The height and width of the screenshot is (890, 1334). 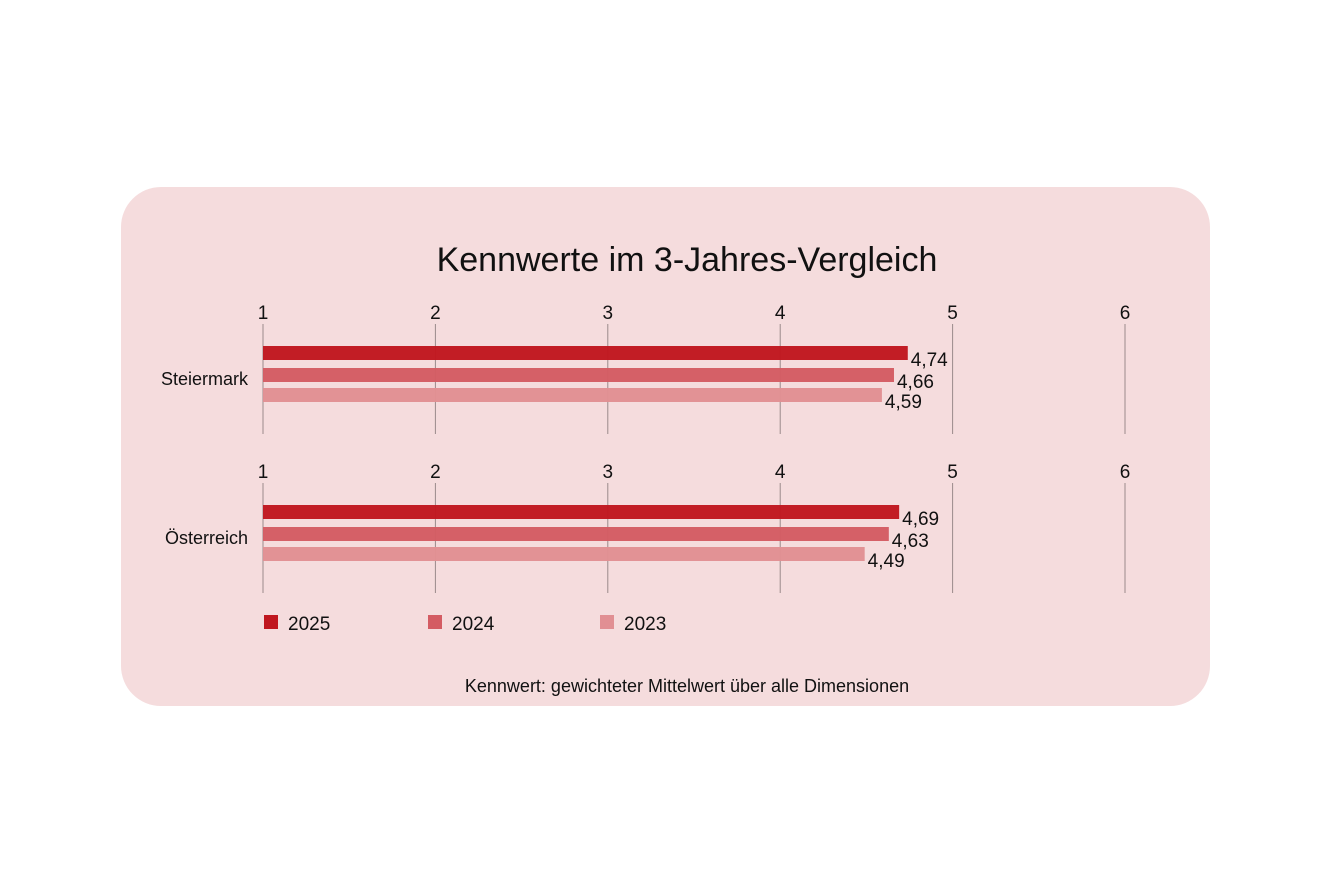 I want to click on data-label: 4,66, so click(x=915, y=382).